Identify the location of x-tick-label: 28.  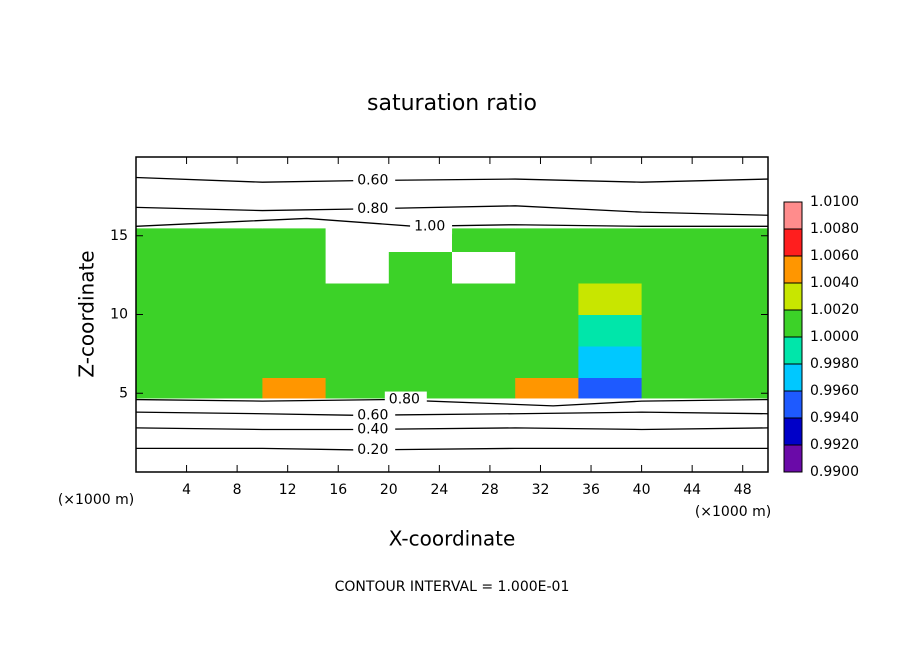
(490, 490).